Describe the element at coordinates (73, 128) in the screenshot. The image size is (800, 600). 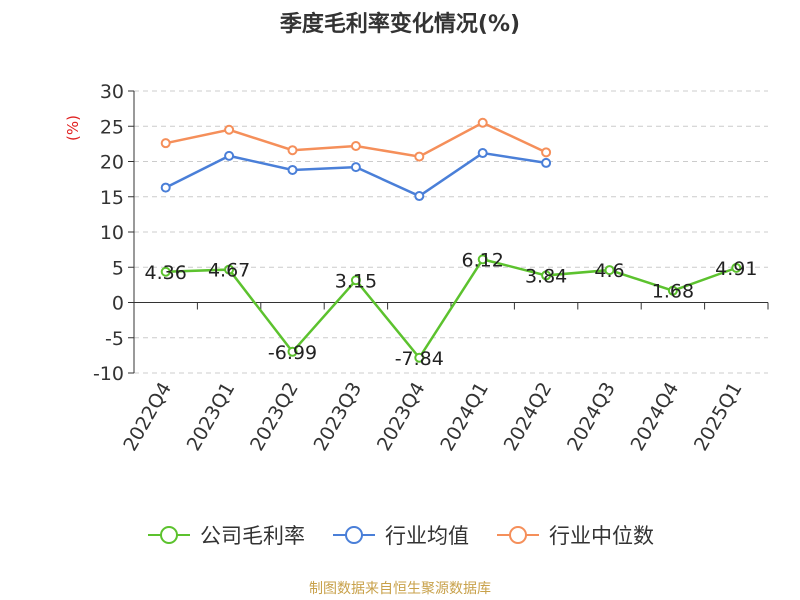
I see `y-axis-label: (%)` at that location.